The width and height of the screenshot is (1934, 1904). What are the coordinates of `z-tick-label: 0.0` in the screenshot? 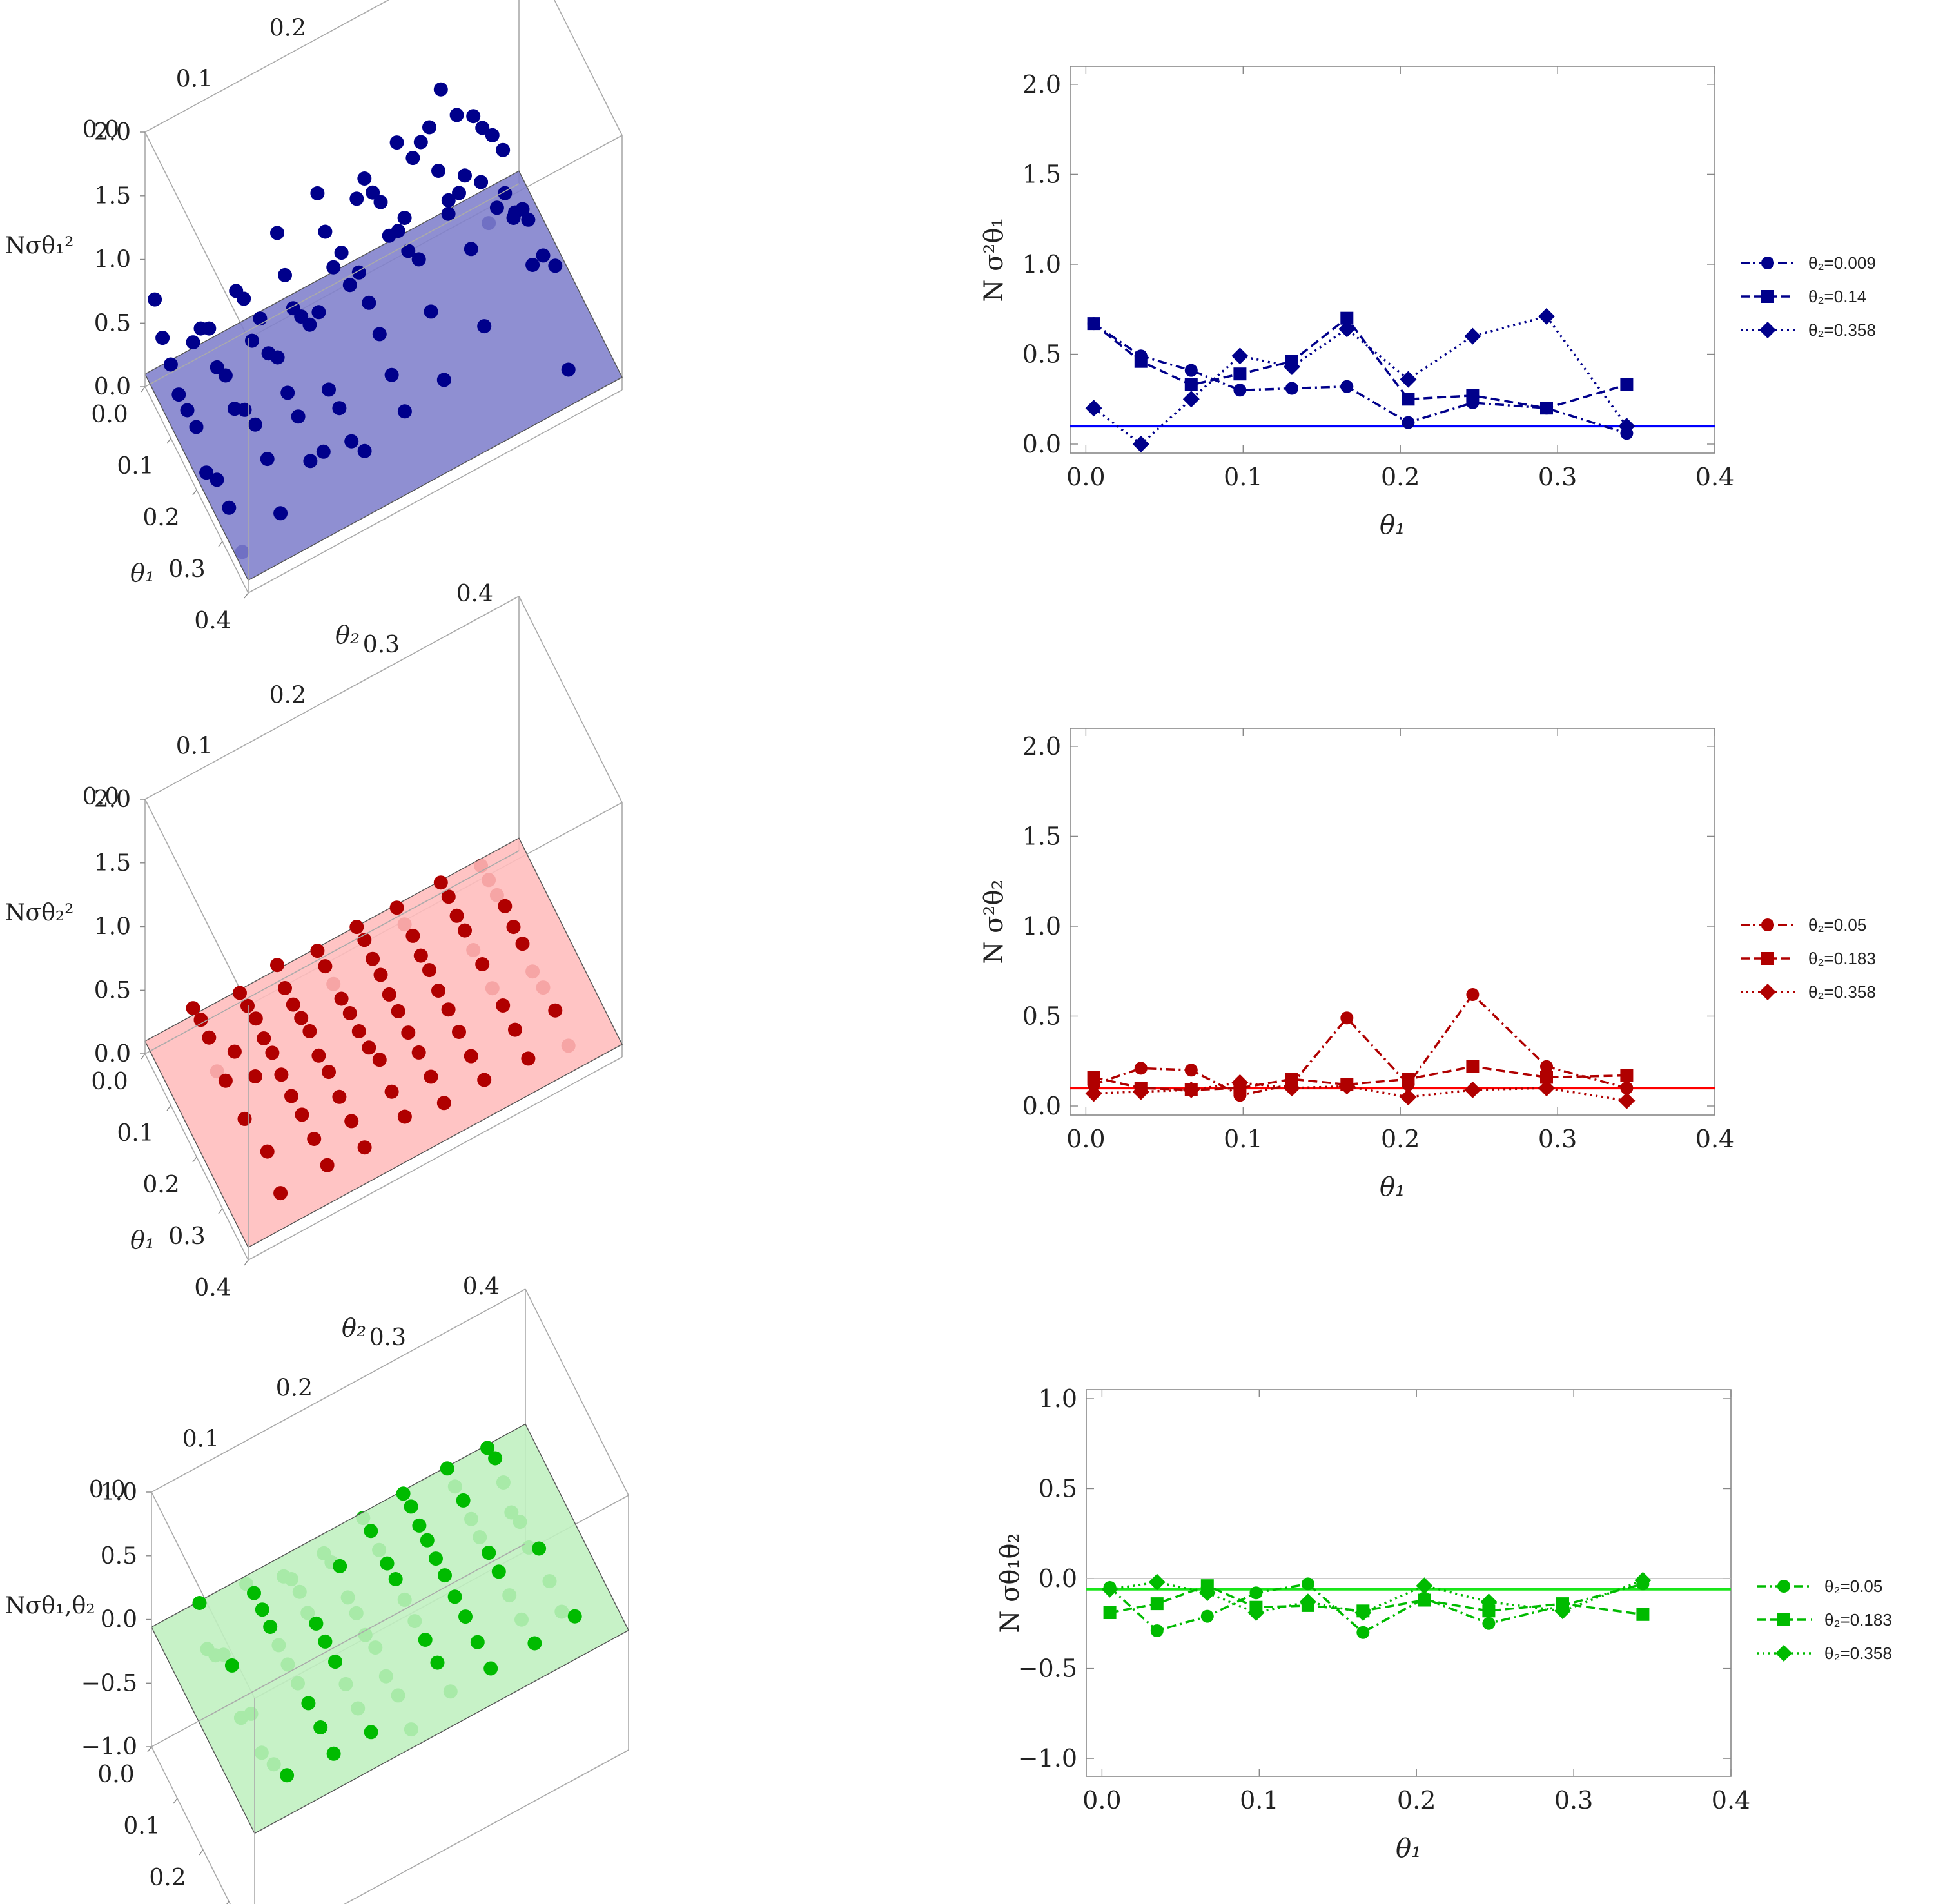 It's located at (119, 1620).